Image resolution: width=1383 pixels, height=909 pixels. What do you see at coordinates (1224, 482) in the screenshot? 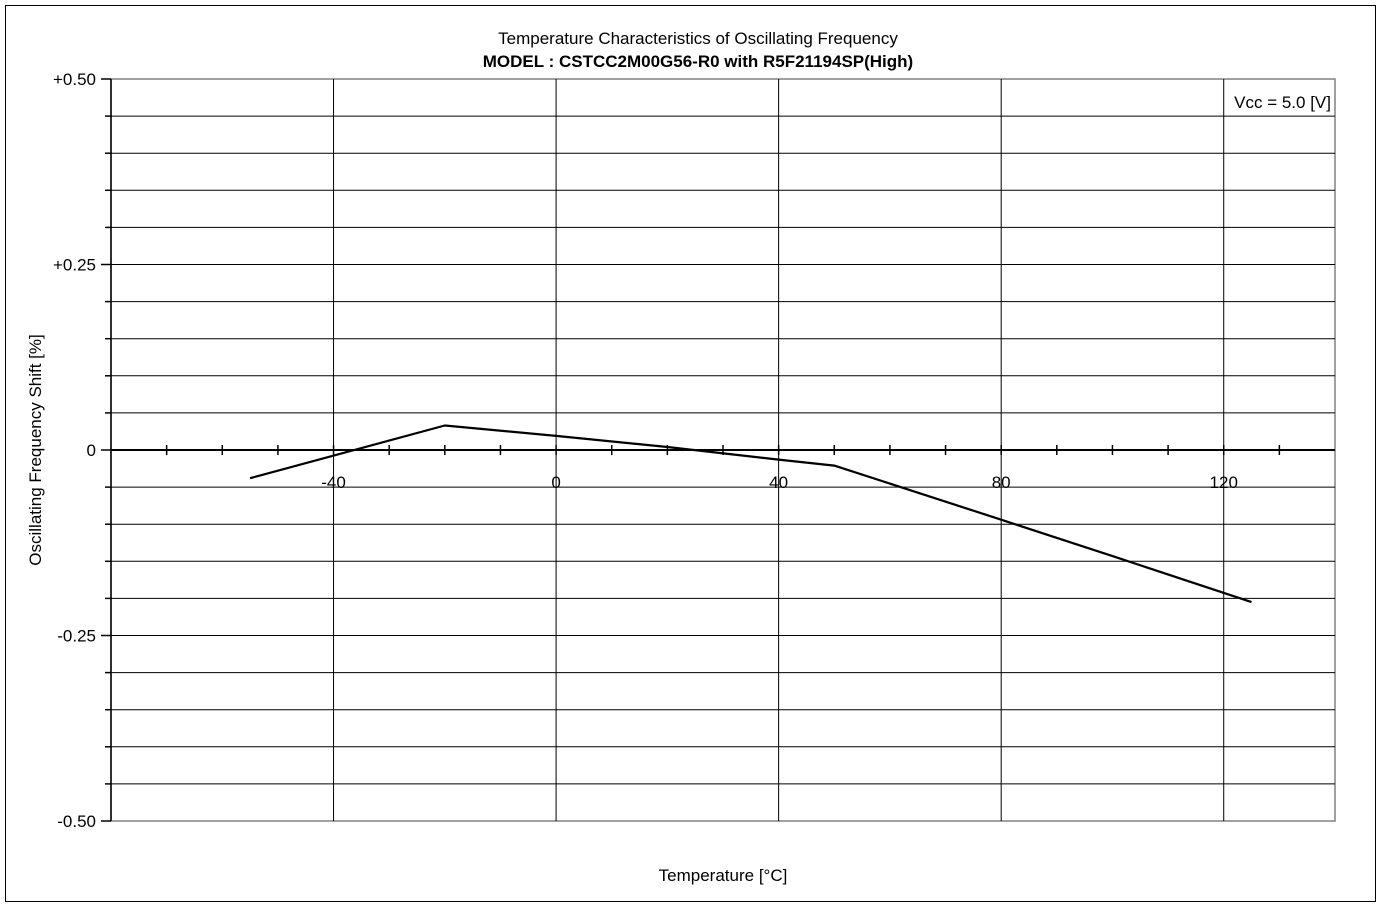
I see `x-tick-label: 120` at bounding box center [1224, 482].